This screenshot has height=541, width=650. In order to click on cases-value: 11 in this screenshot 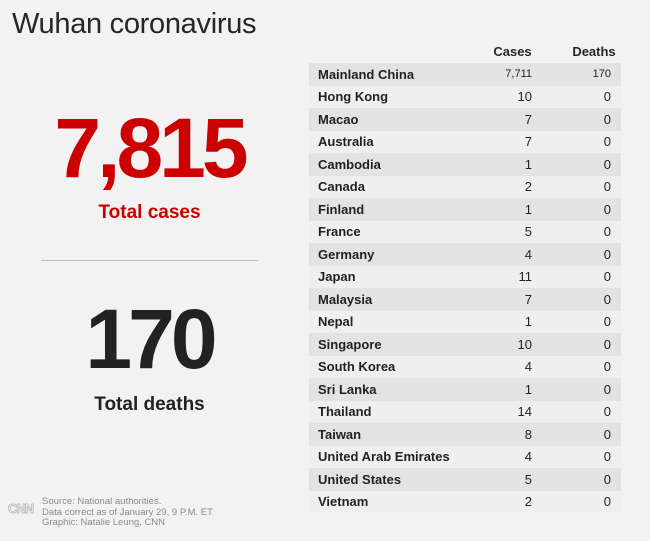, I will do `click(525, 277)`.